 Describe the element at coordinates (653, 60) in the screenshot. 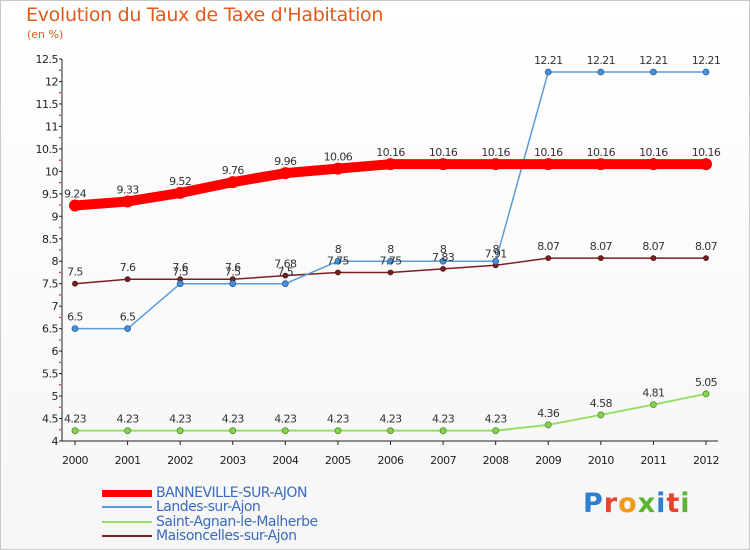

I see `data-label-landes: 12.21` at that location.